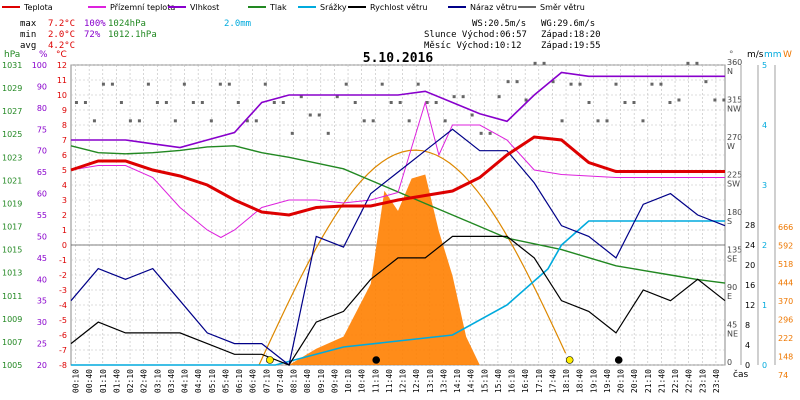 The height and width of the screenshot is (400, 800). Describe the element at coordinates (764, 365) in the screenshot. I see `tick-mm: 0` at that location.